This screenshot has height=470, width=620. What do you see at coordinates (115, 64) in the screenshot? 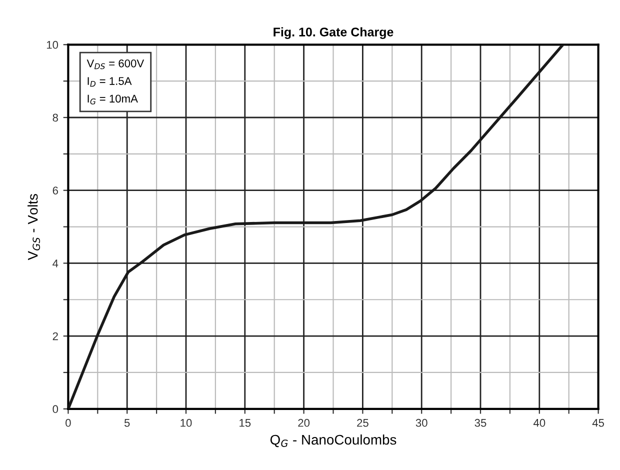
I see `annotation: V$_{DS}$ = 600V` at bounding box center [115, 64].